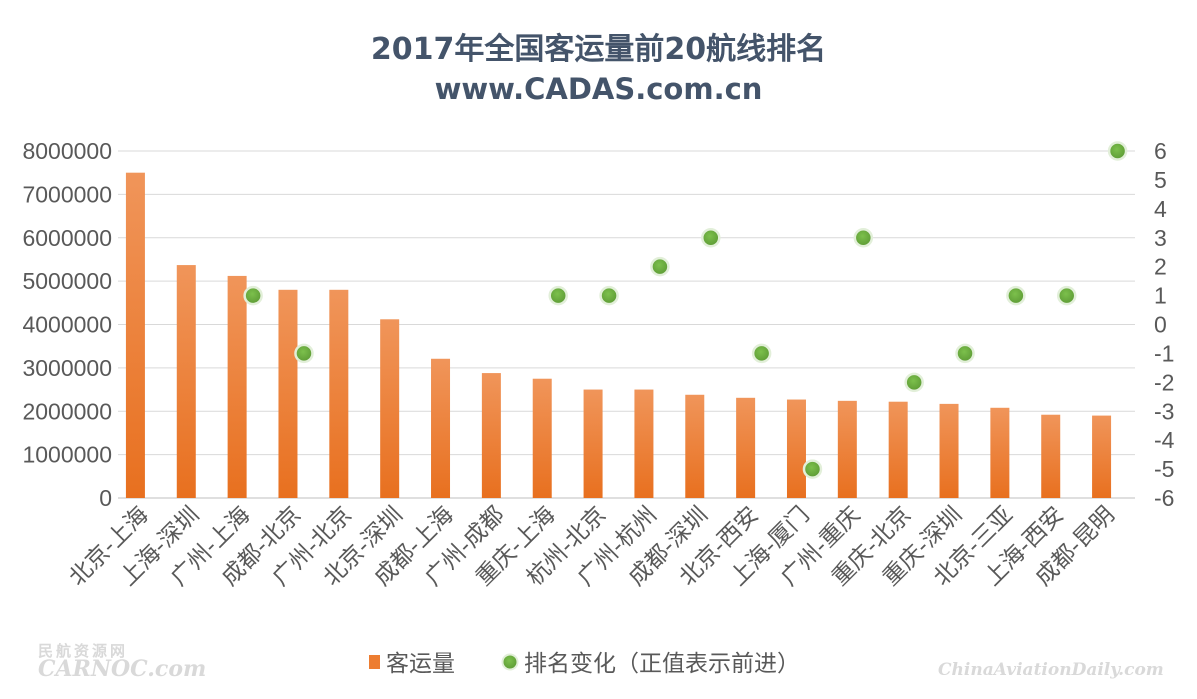  Describe the element at coordinates (662, 664) in the screenshot. I see `legend-dot-label: 排名变化（正值表示前进）` at that location.